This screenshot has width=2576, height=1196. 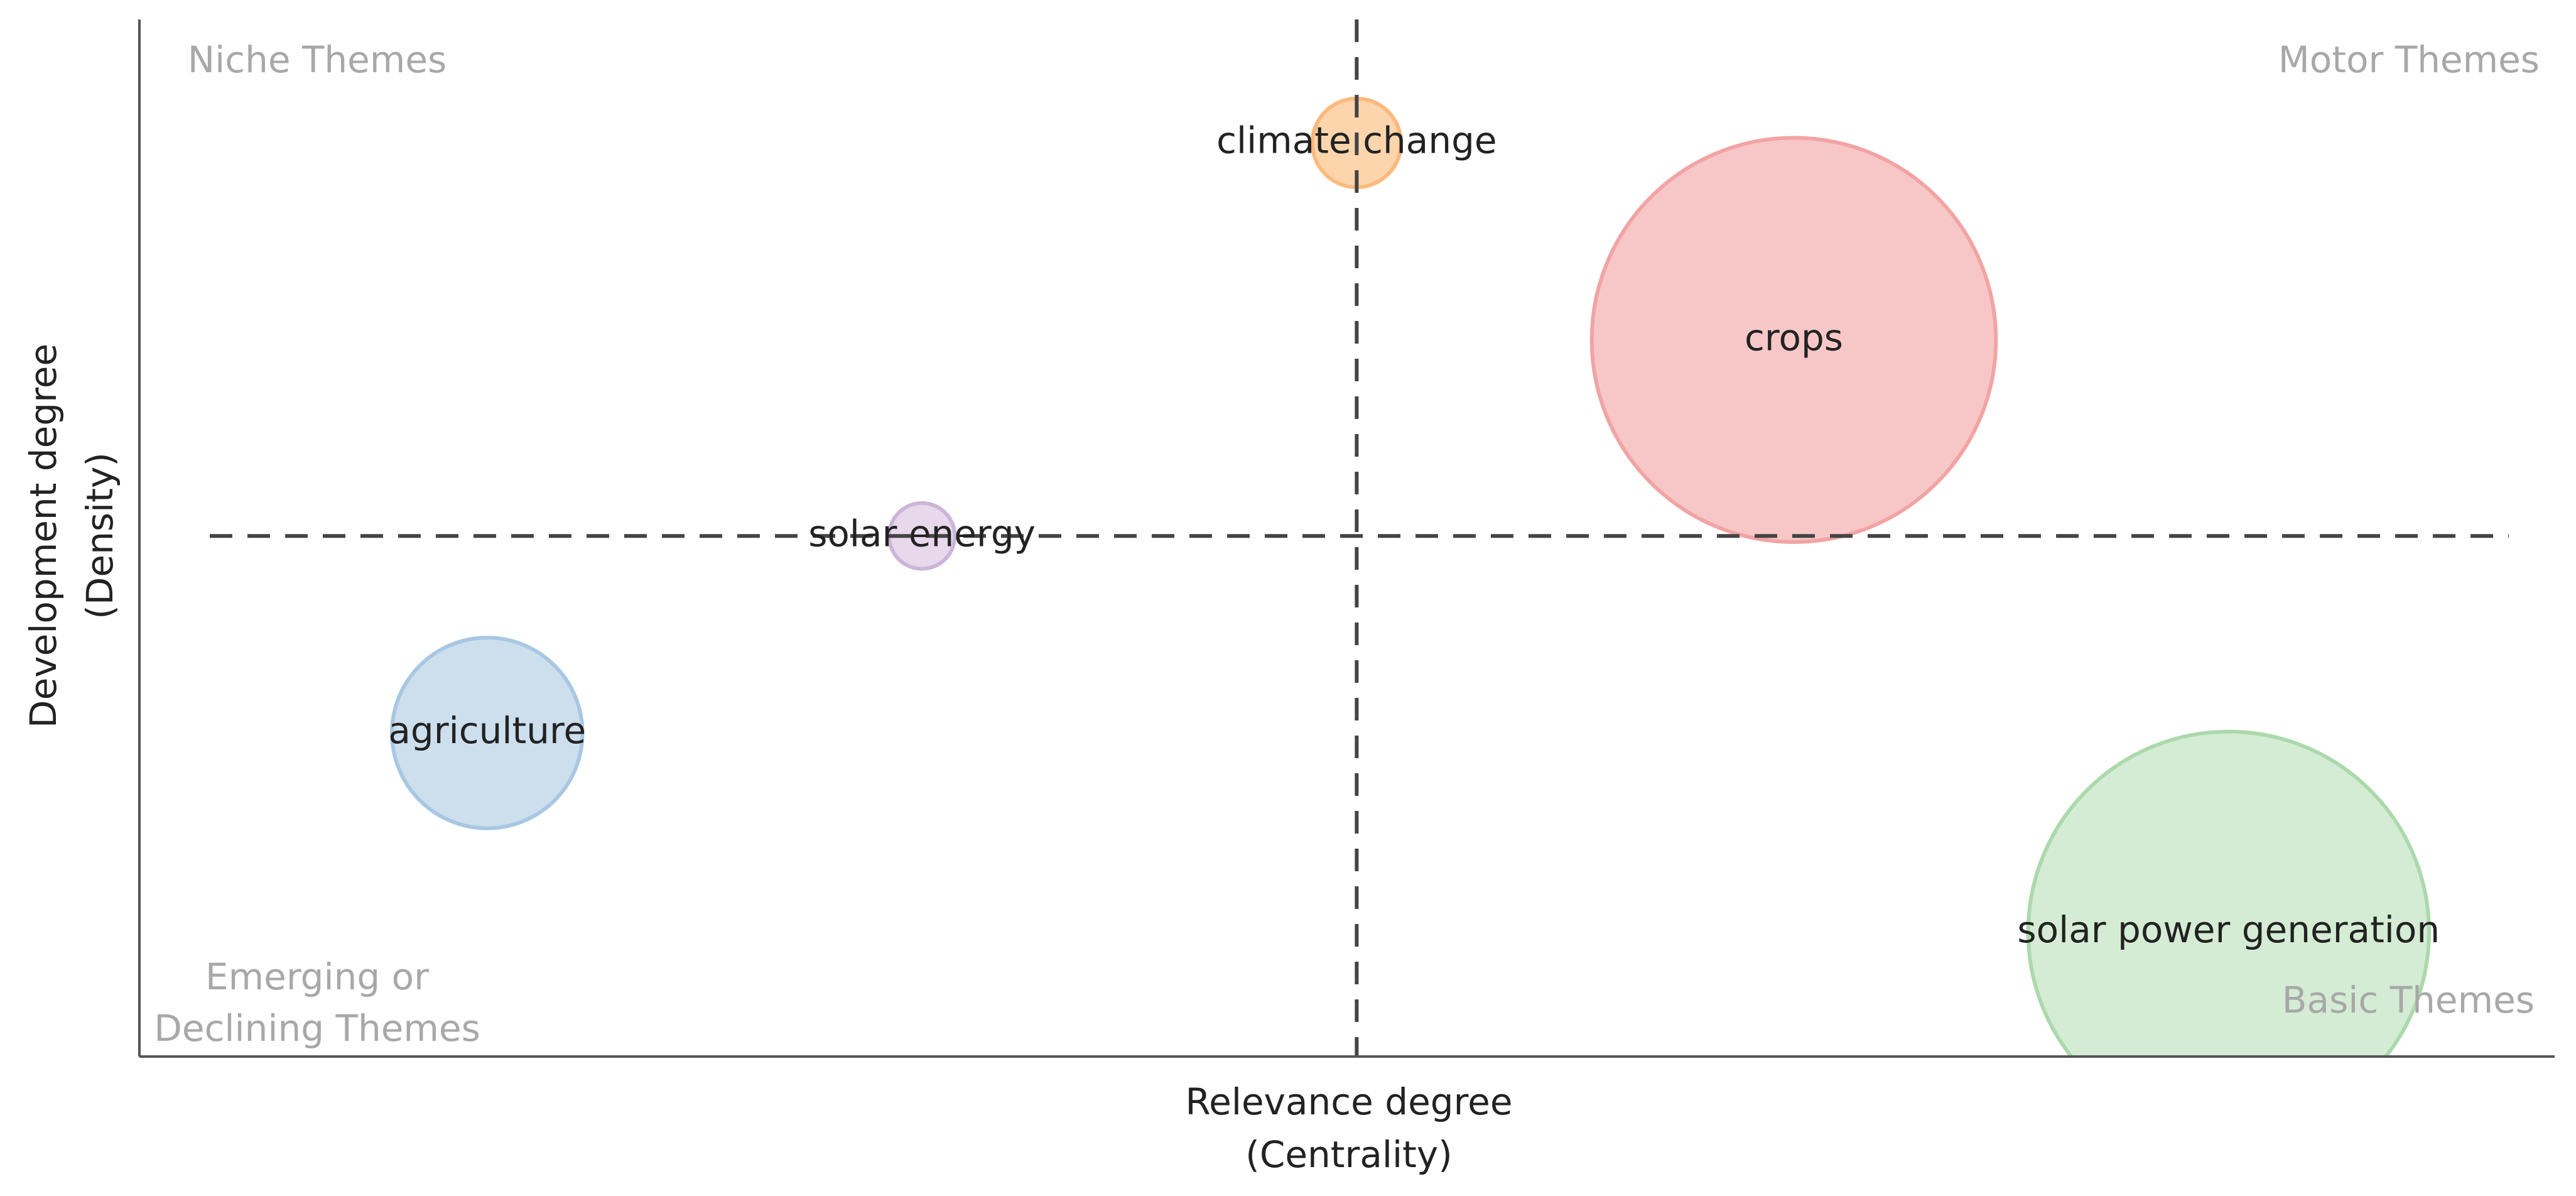 I want to click on quadrant-label: Emerging or, so click(x=317, y=976).